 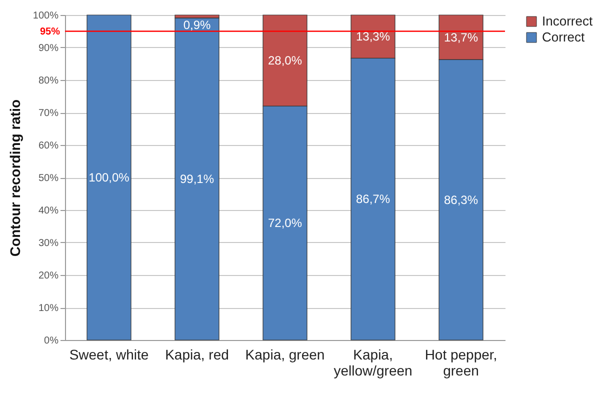 What do you see at coordinates (48, 146) in the screenshot?
I see `y-tick-label: 60%` at bounding box center [48, 146].